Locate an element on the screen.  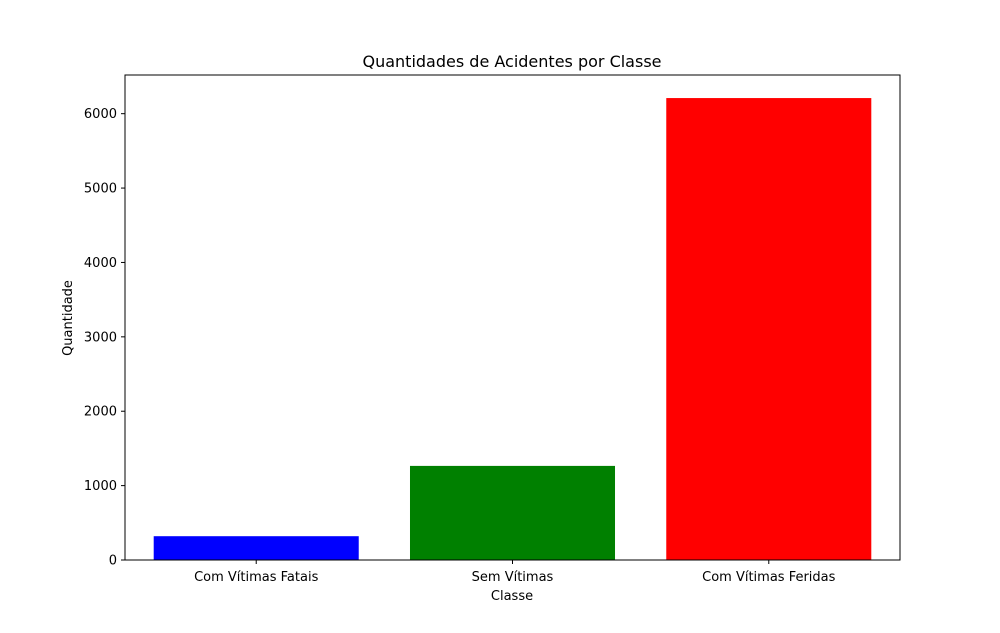
y-tick-label: 3000 is located at coordinates (100, 337).